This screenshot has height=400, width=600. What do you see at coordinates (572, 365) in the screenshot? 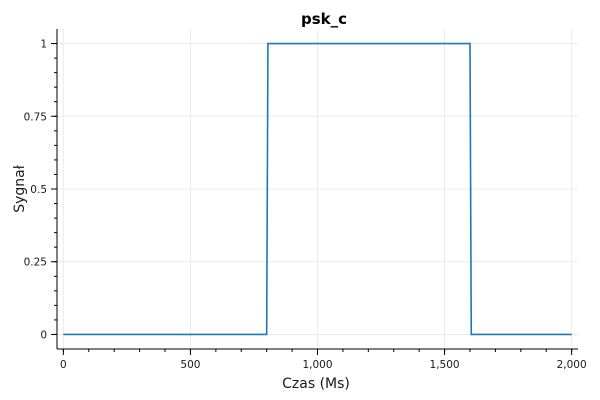
I see `x-tick-label-4: 2,000` at bounding box center [572, 365].